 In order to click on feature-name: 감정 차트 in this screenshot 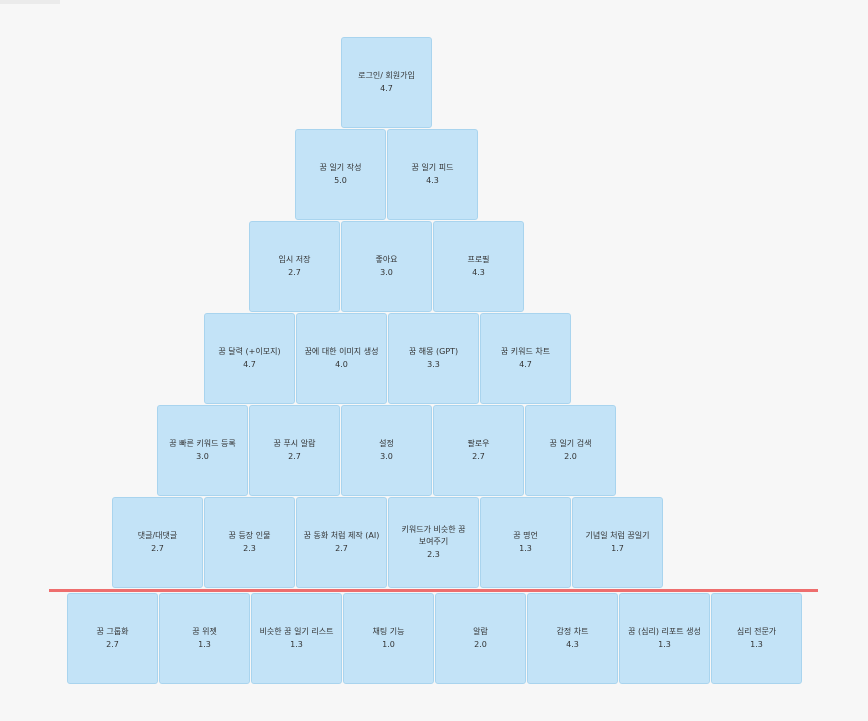, I will do `click(572, 631)`.